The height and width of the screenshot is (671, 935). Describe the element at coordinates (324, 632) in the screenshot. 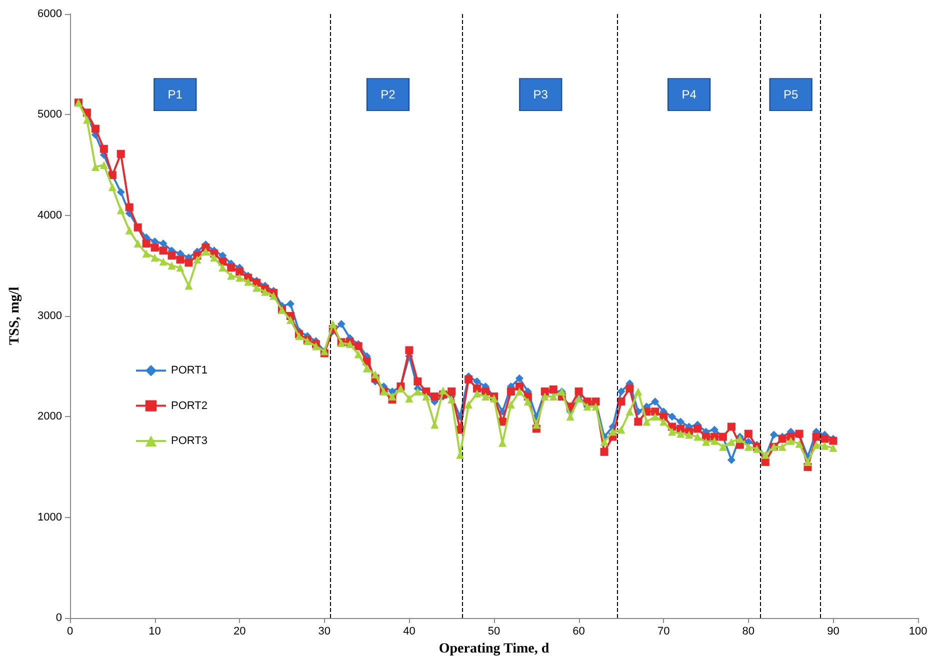

I see `x-tick-label: 30` at that location.